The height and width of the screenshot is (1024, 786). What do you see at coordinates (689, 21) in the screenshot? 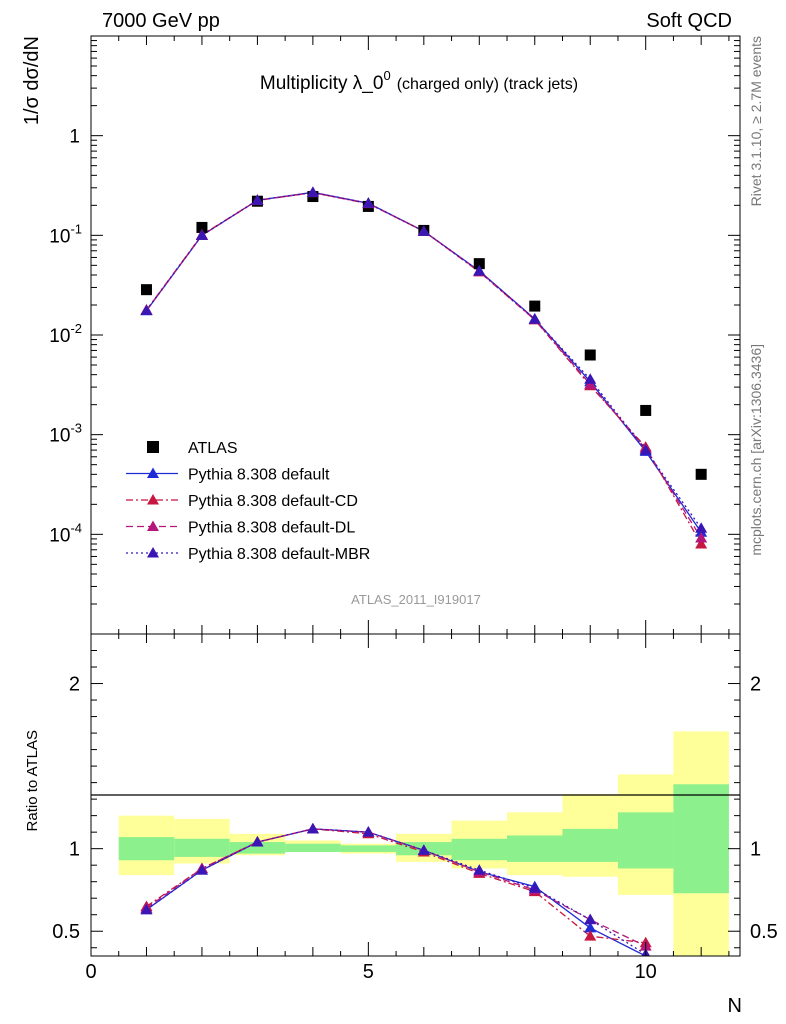
I see `header-category-label: Soft QCD` at bounding box center [689, 21].